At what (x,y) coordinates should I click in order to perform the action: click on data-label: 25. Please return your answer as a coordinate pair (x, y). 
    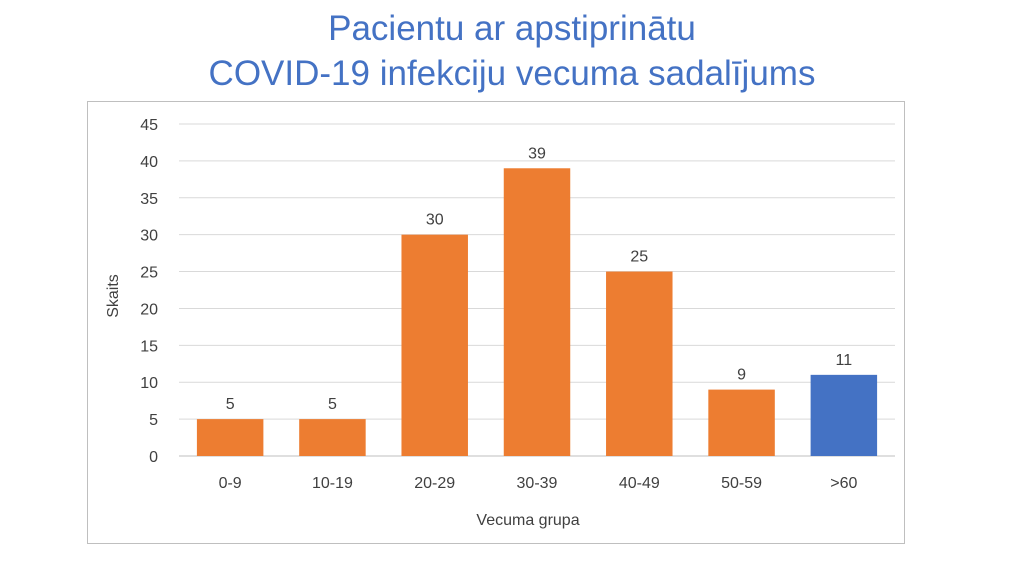
    Looking at the image, I should click on (639, 257).